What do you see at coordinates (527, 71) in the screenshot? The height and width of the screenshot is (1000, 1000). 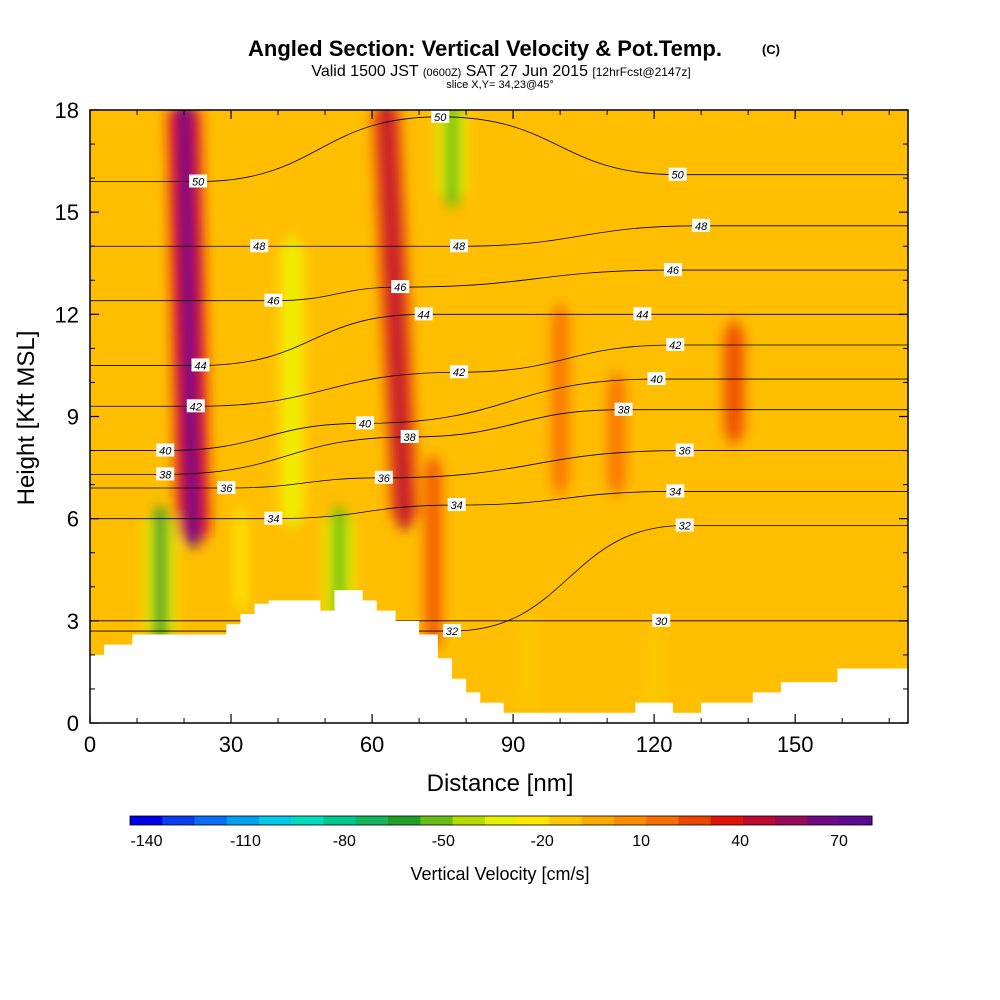 I see `valid-date-text: SAT 27 Jun 2015` at bounding box center [527, 71].